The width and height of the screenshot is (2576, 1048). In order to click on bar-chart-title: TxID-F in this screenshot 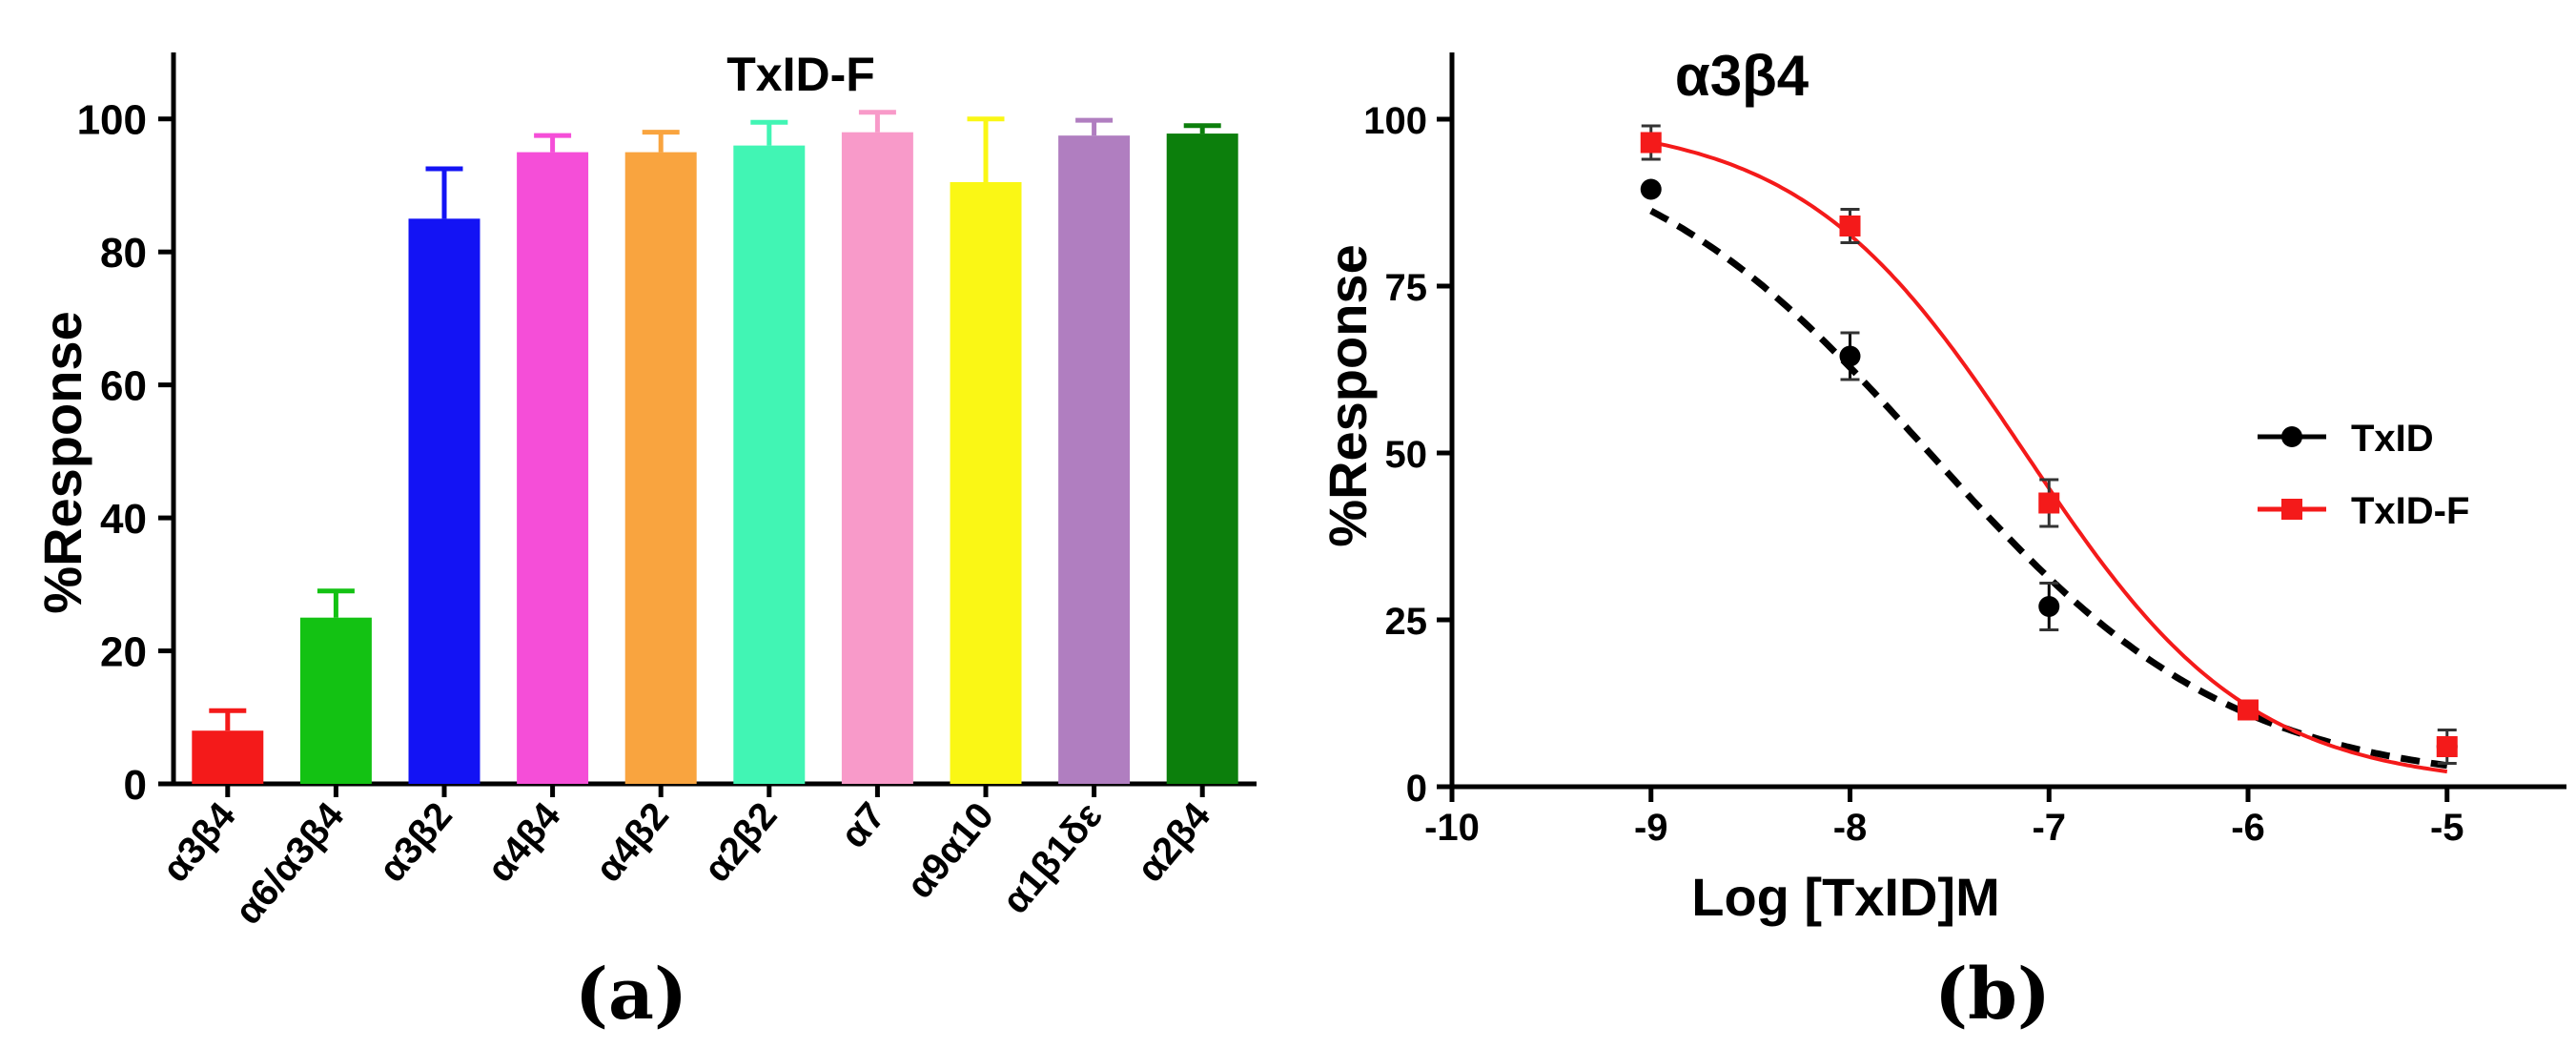, I will do `click(800, 74)`.